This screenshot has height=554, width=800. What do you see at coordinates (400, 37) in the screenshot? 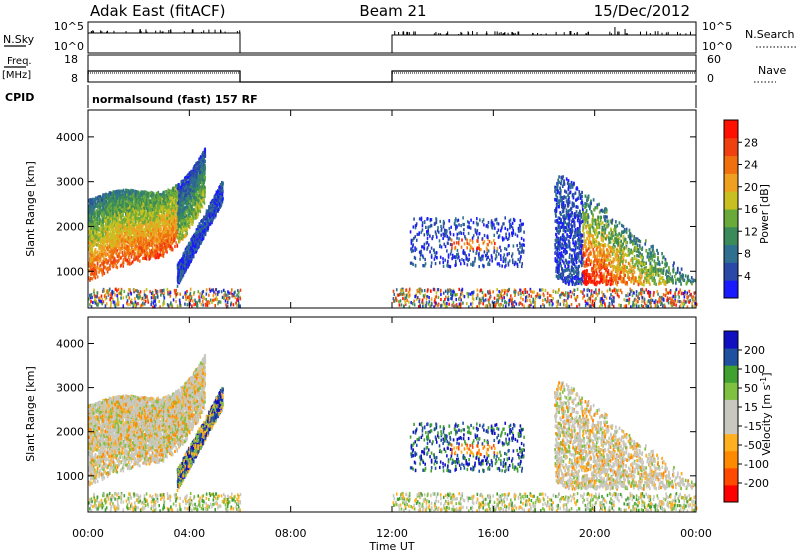
I see `nsky-panel: N.Sky 10^5 10^0 10^5 10^0 N.Search` at bounding box center [400, 37].